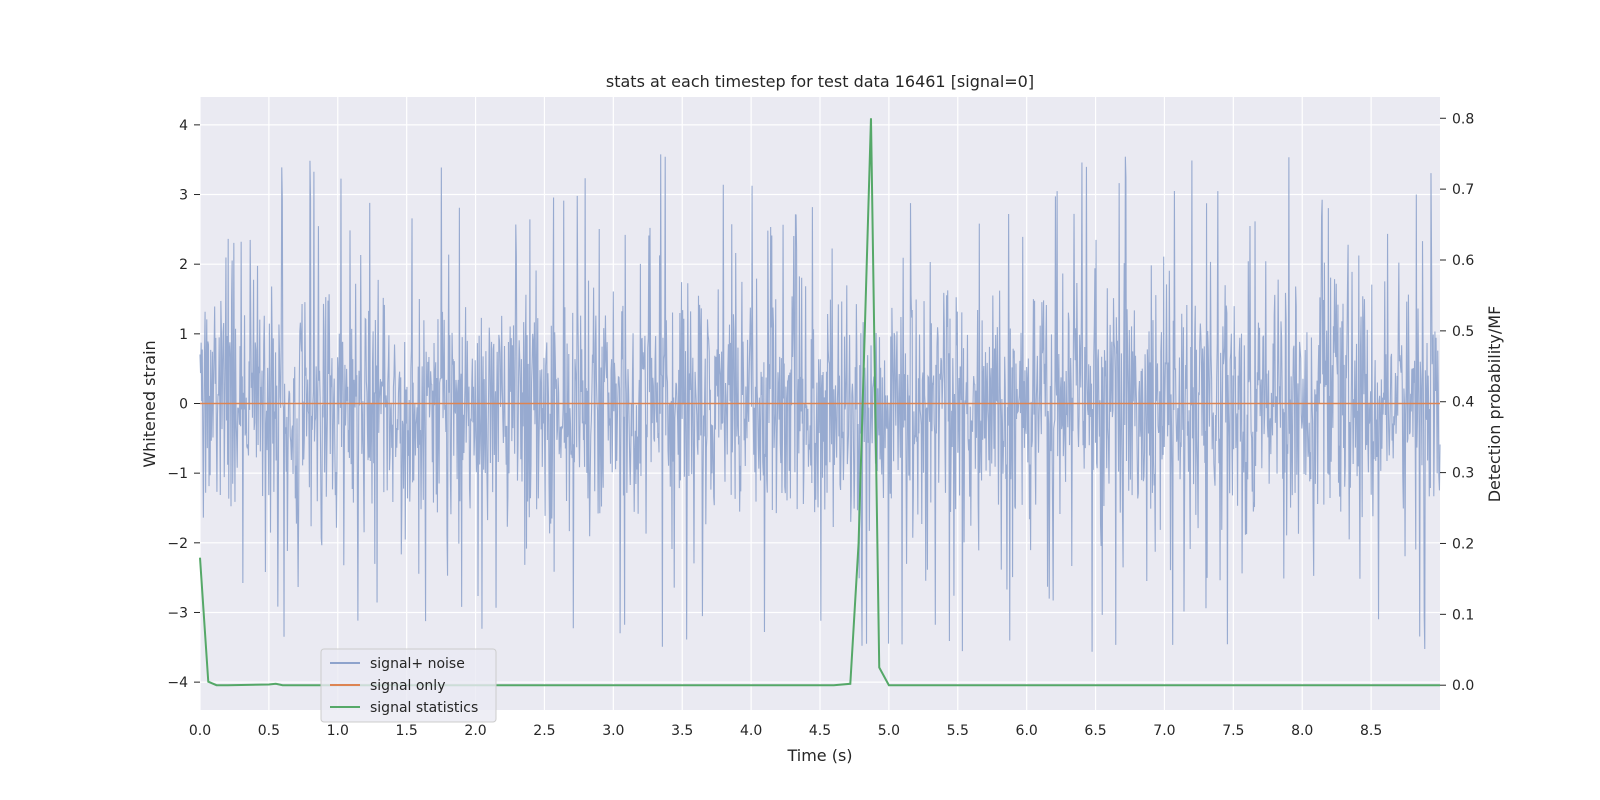 This screenshot has width=1600, height=800. Describe the element at coordinates (1302, 731) in the screenshot. I see `x-tick-label: 8.0` at that location.